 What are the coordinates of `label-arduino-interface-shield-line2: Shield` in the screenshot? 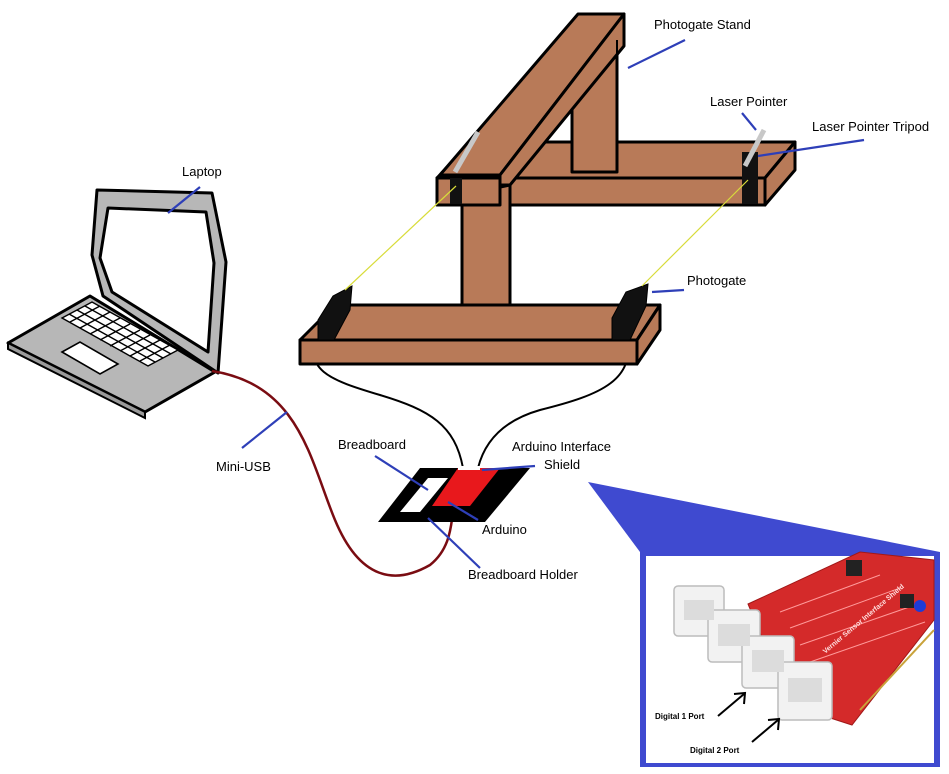 It's located at (562, 464).